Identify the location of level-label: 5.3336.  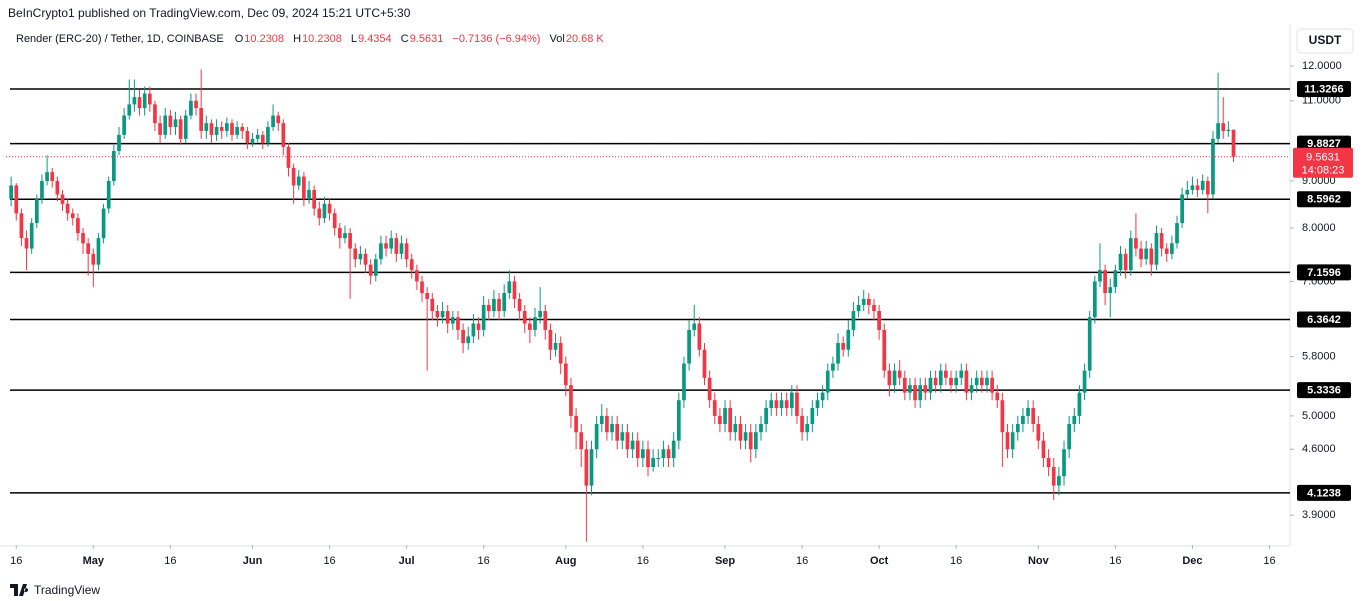
(1324, 390).